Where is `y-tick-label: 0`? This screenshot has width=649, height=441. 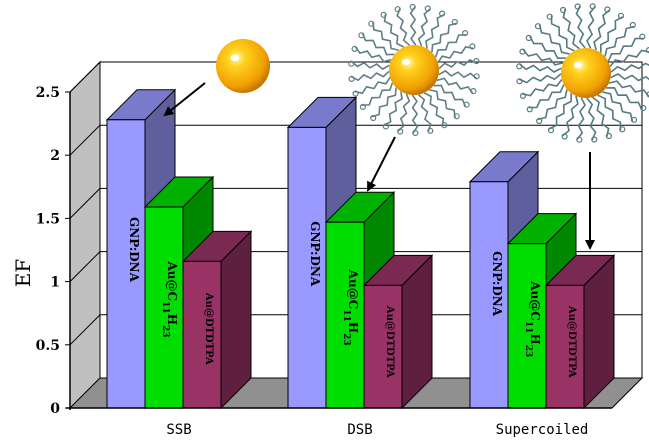
y-tick-label: 0 is located at coordinates (55, 409).